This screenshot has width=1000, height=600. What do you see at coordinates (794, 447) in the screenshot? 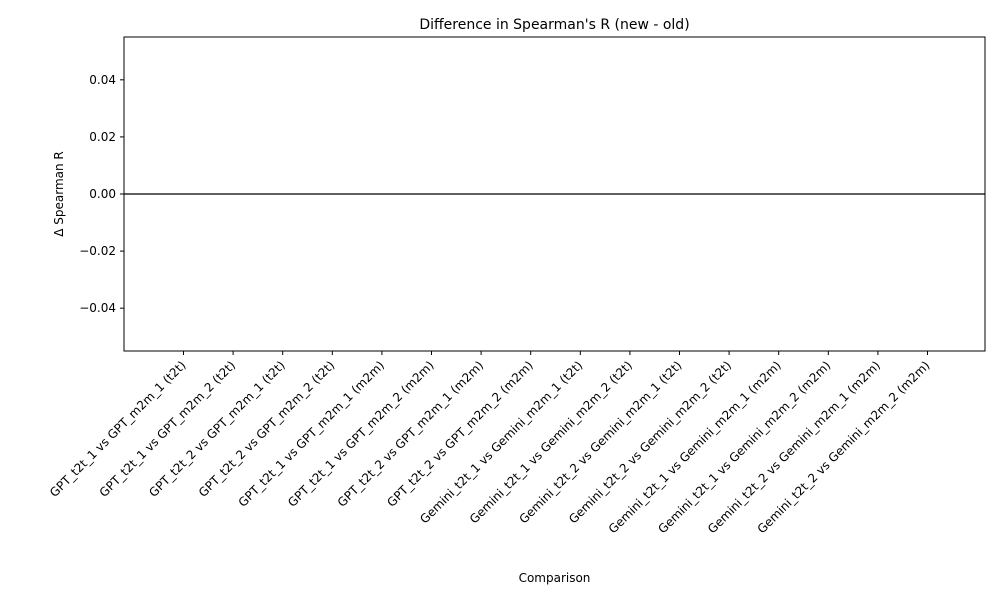
I see `x-tick-label: Gemini_t2t_2 vs Gemini_m2m_1 (m2m)` at bounding box center [794, 447].